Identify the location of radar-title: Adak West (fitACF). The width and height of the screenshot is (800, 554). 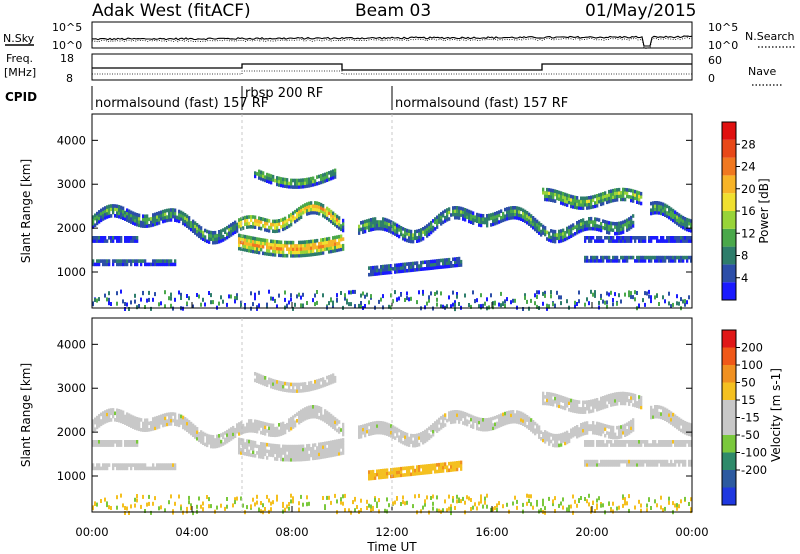
(171, 11).